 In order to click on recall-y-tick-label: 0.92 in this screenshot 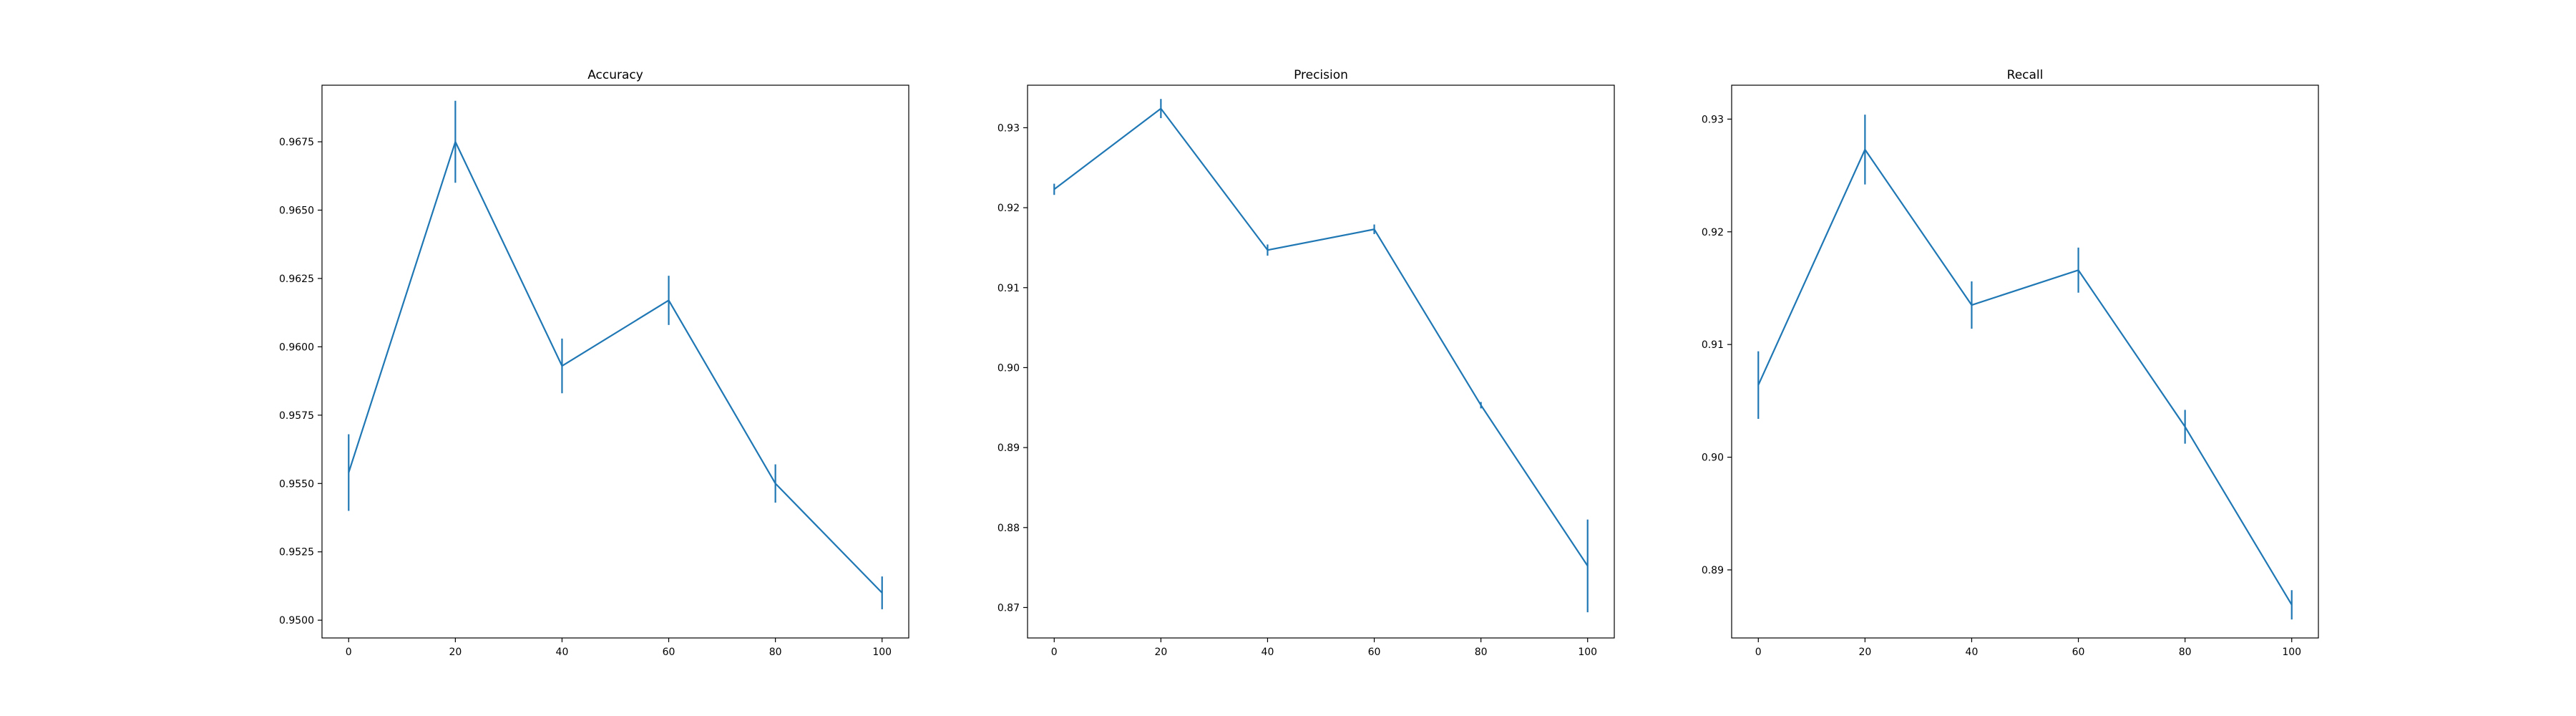, I will do `click(1713, 232)`.